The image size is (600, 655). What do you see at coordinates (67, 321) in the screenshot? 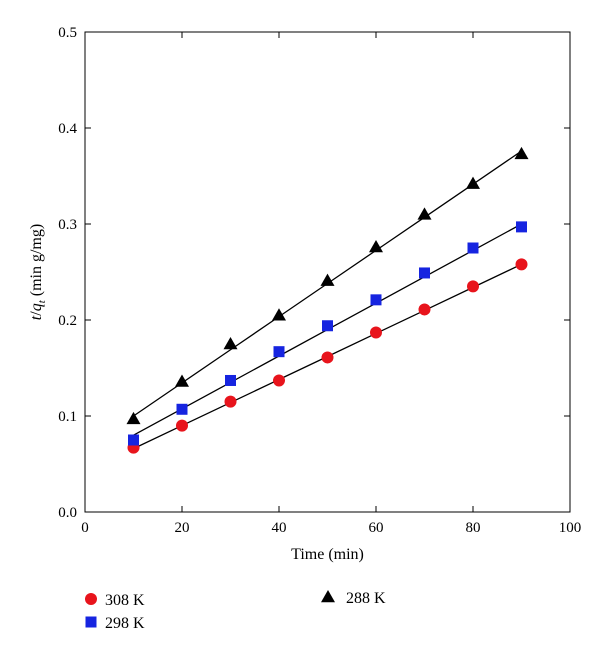
I see `y-tick-label: 0.2` at bounding box center [67, 321].